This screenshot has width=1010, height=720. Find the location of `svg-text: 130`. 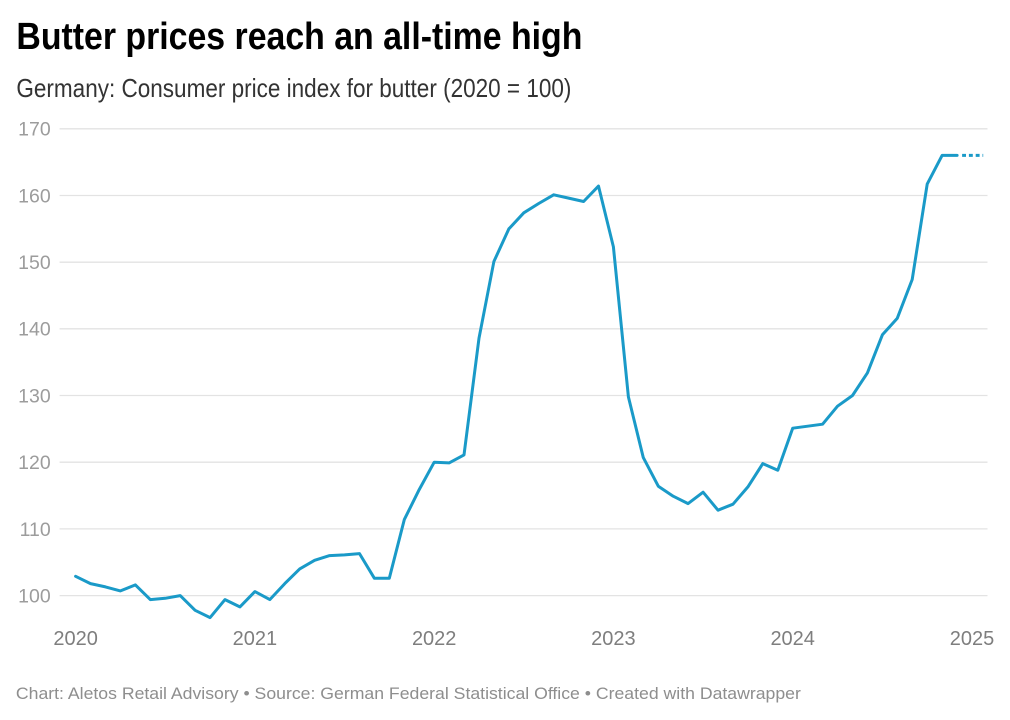

svg-text: 130 is located at coordinates (34, 396).